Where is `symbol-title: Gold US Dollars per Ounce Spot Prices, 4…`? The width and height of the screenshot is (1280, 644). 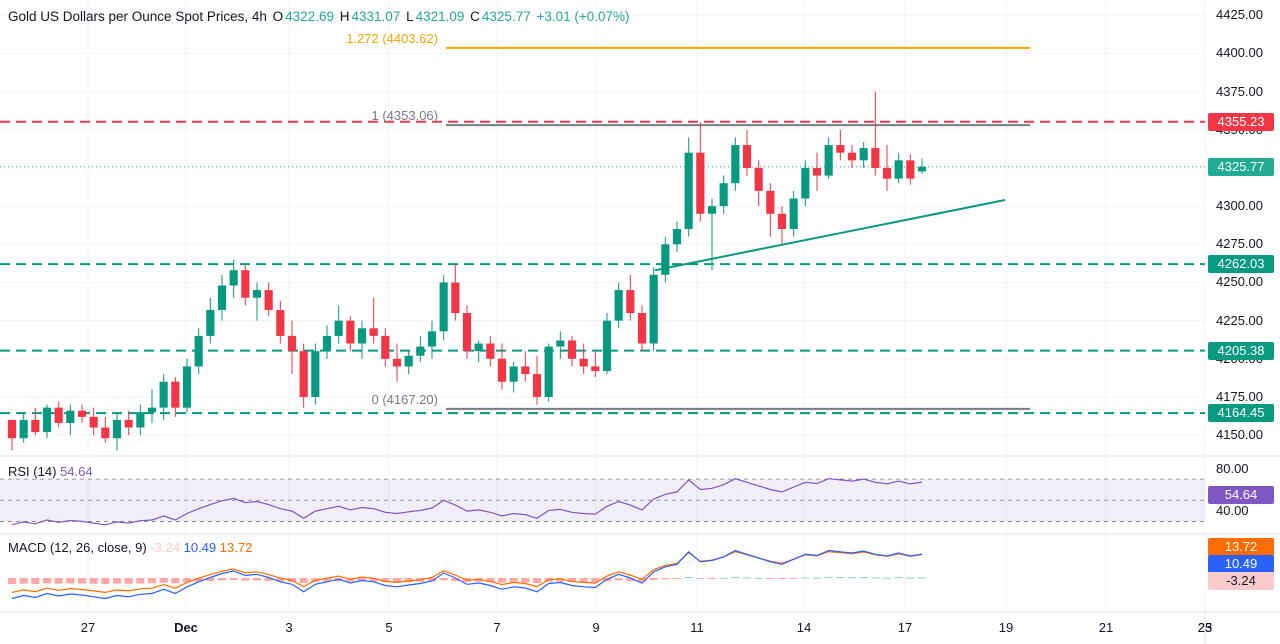
symbol-title: Gold US Dollars per Ounce Spot Prices, 4… is located at coordinates (137, 16).